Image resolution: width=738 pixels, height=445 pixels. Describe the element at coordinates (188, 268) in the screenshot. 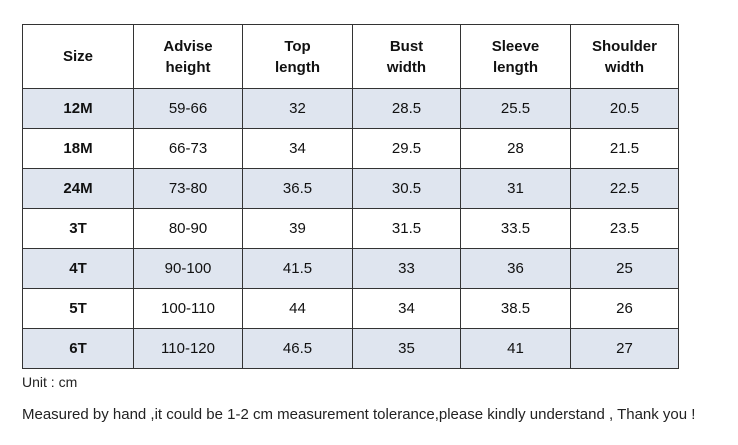

I see `table-cell: 90-100` at that location.